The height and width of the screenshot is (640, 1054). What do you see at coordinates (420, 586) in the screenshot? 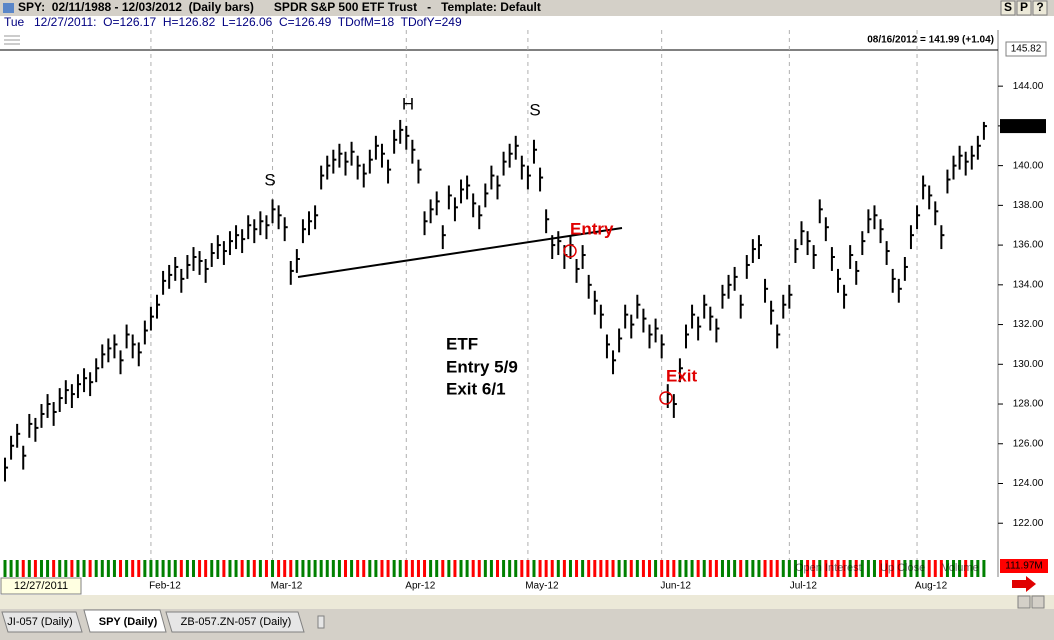
I see `x-tick-label: Apr-12` at bounding box center [420, 586].